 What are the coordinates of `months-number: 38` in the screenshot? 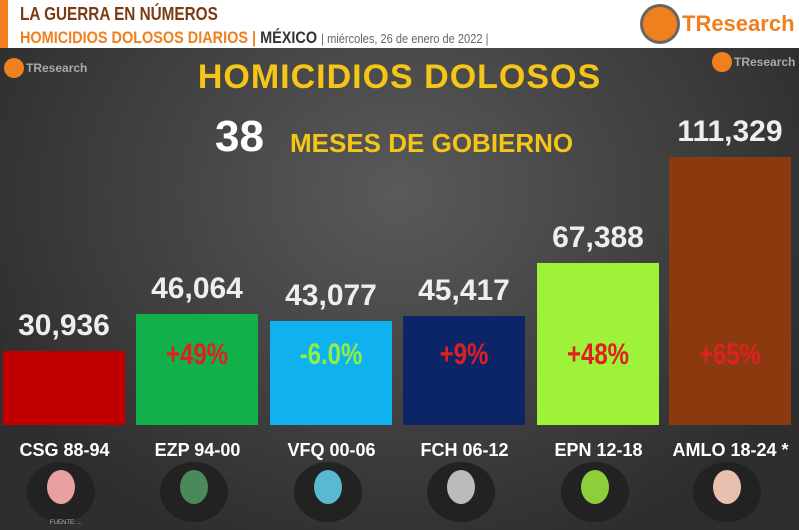 It's located at (239, 136).